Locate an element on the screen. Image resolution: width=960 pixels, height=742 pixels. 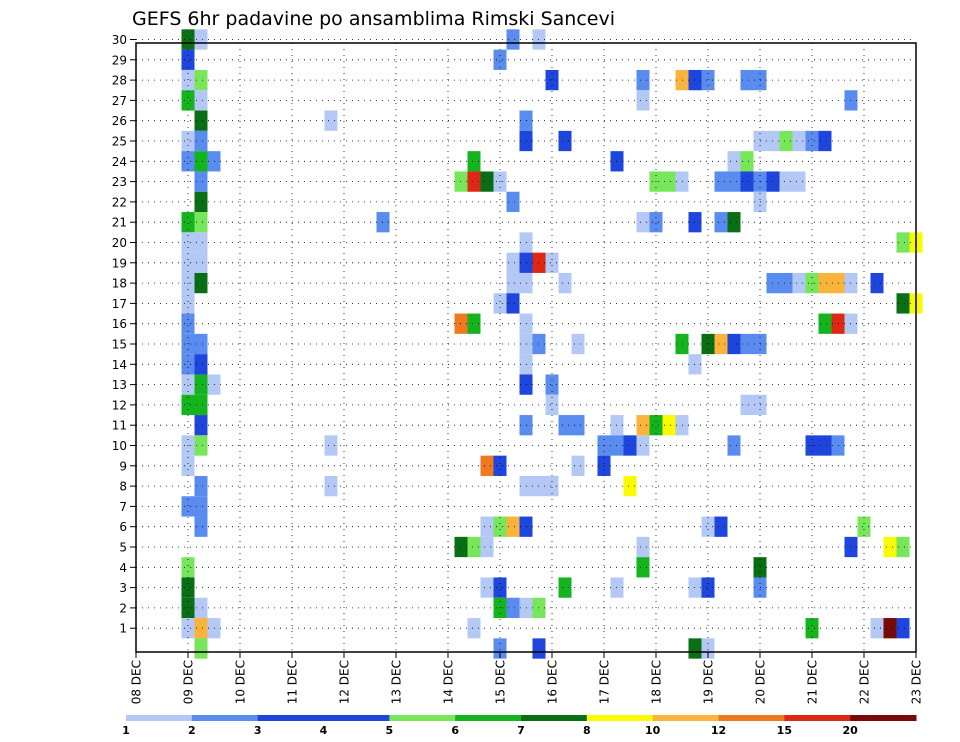
y-tick-label: 29 is located at coordinates (119, 60).